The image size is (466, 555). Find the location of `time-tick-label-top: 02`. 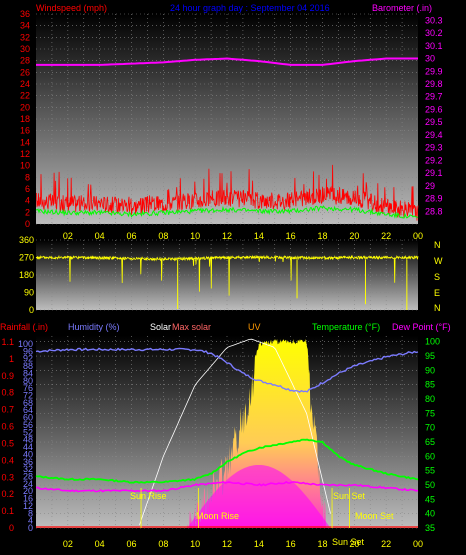

time-tick-label-top: 02 is located at coordinates (68, 236).